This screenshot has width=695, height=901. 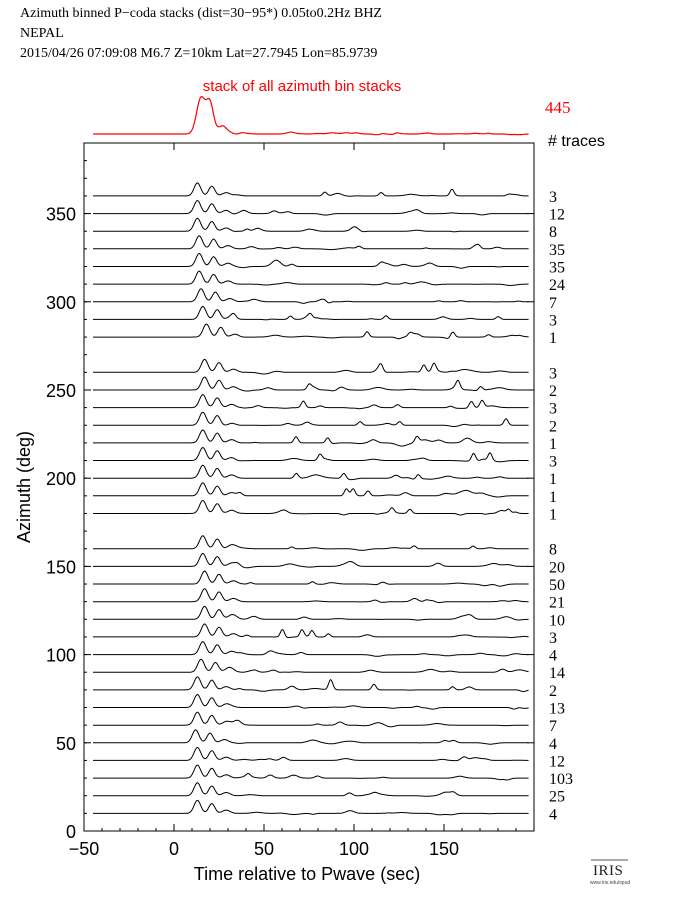 What do you see at coordinates (61, 303) in the screenshot?
I see `y-tick-label: 300` at bounding box center [61, 303].